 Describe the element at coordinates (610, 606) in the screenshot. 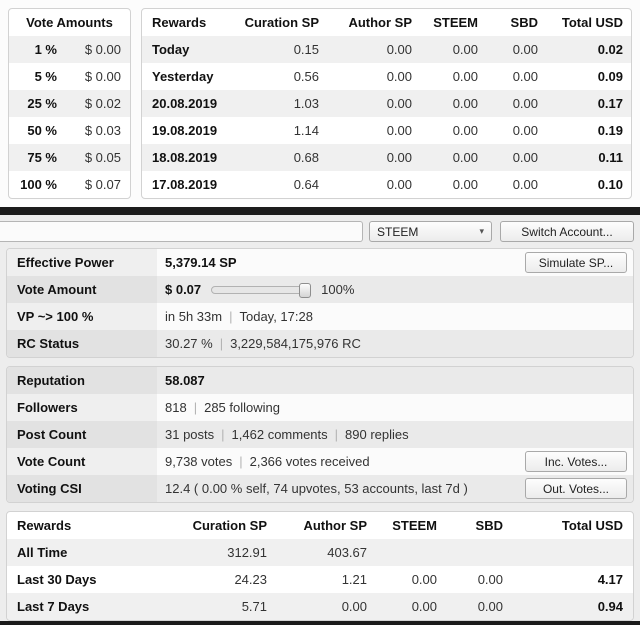

I see `total-usd-value: 0.94` at that location.